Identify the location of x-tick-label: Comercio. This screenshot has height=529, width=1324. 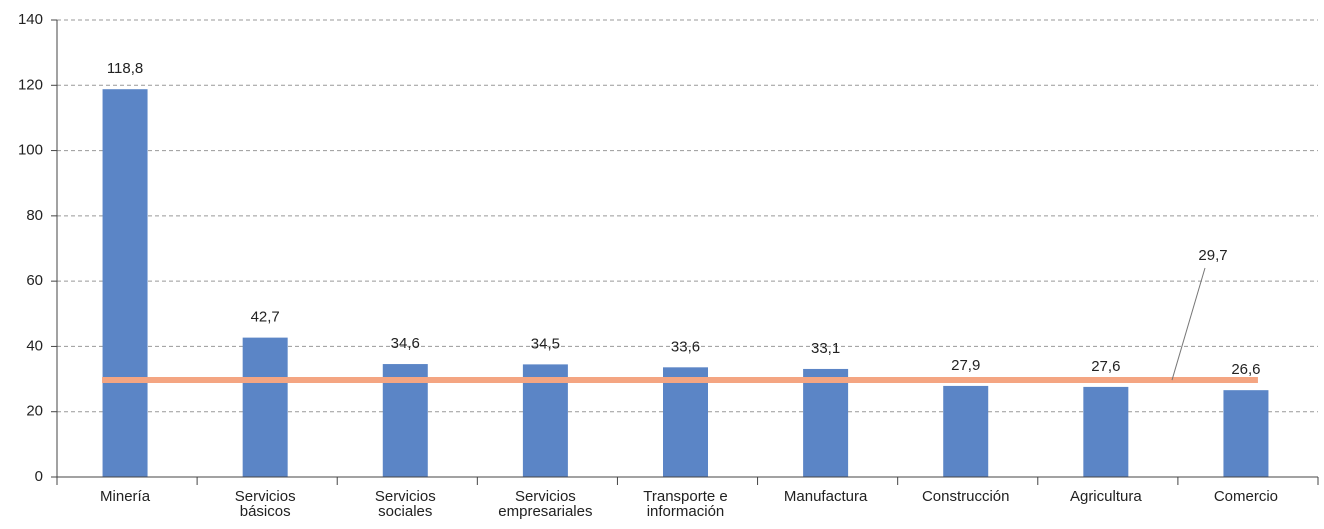
(1246, 496).